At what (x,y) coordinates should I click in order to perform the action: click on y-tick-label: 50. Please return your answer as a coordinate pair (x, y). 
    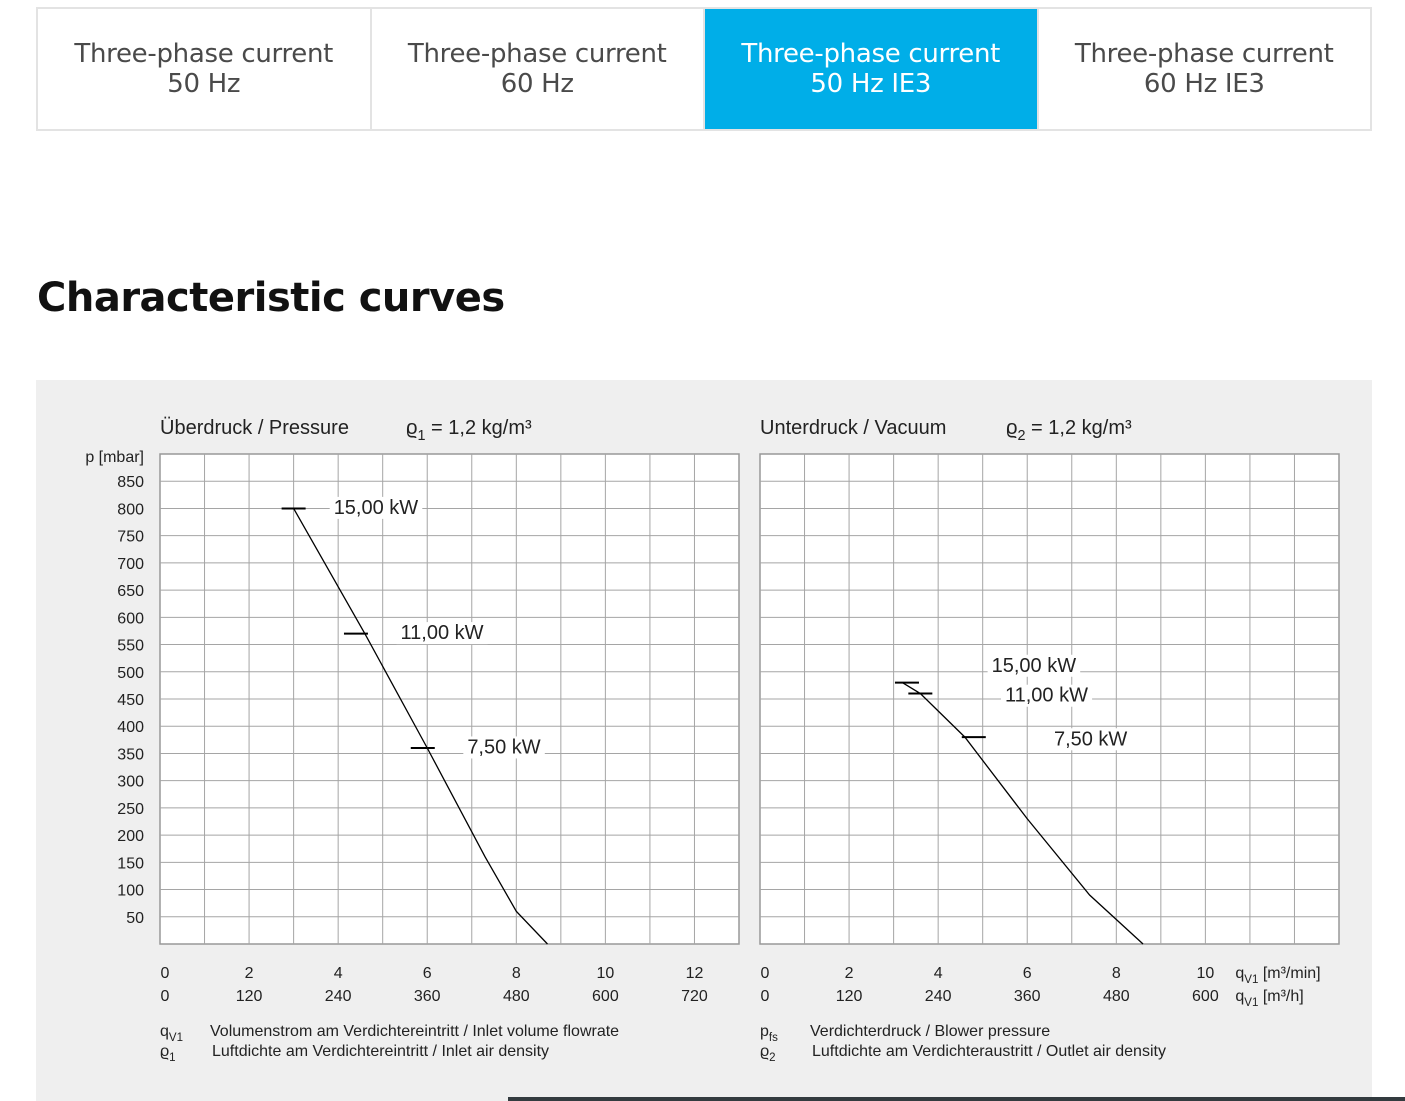
    Looking at the image, I should click on (135, 918).